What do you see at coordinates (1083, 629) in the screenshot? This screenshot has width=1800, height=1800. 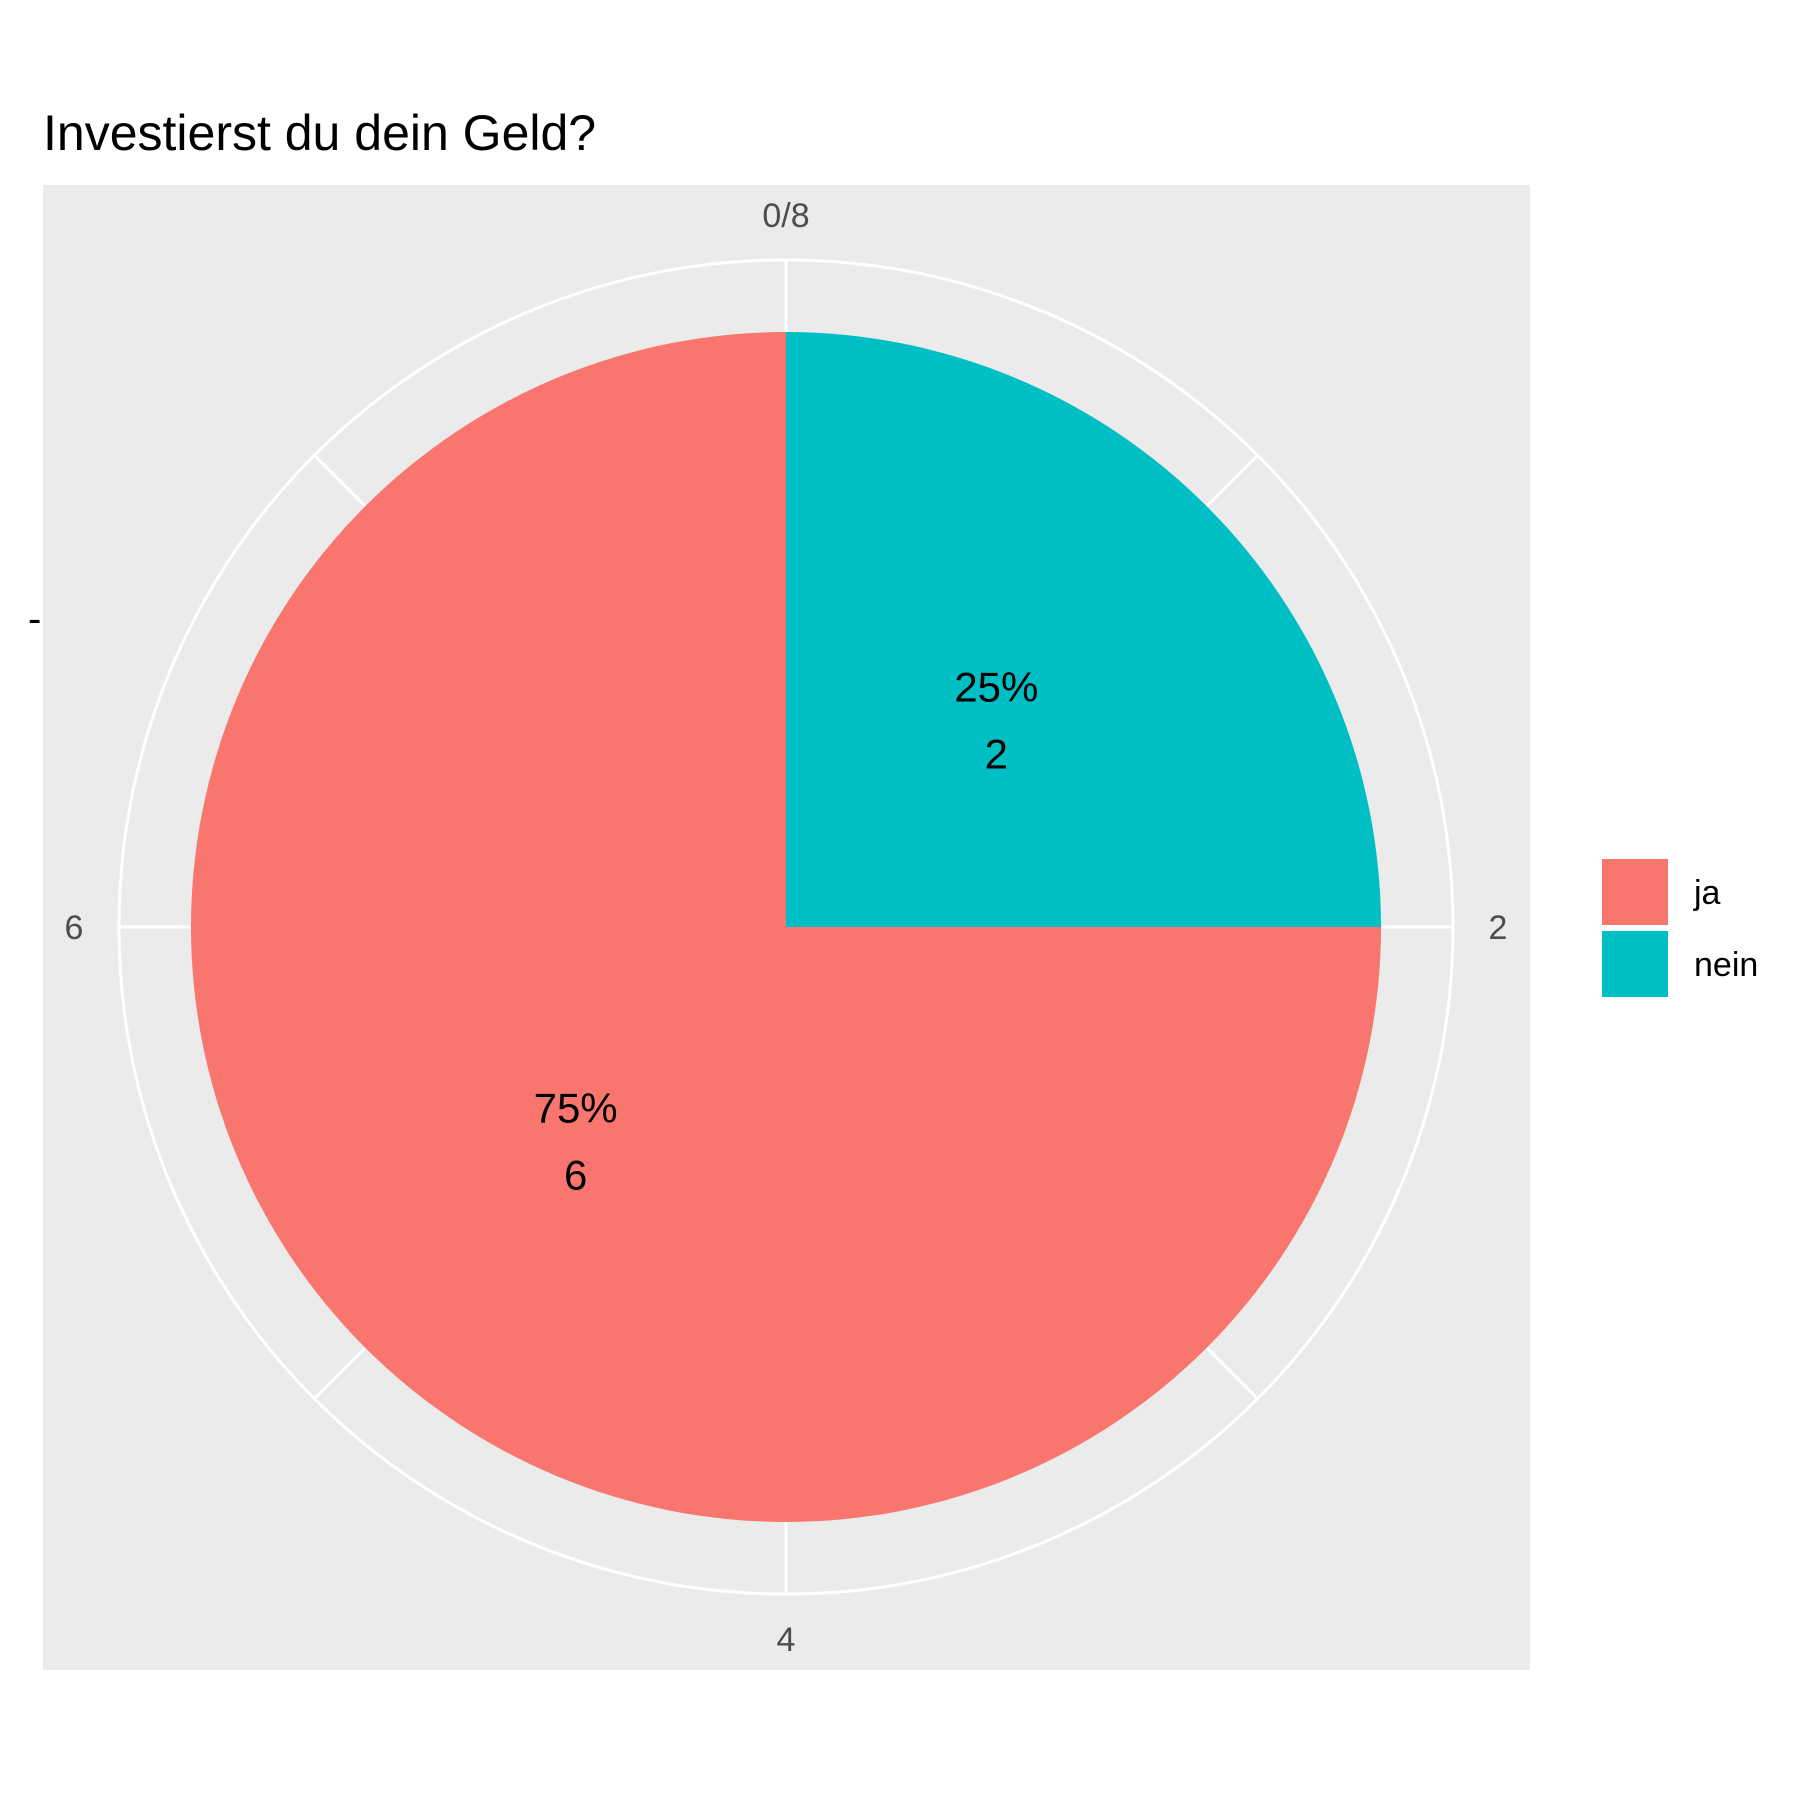 I see `pie-slice-nein` at bounding box center [1083, 629].